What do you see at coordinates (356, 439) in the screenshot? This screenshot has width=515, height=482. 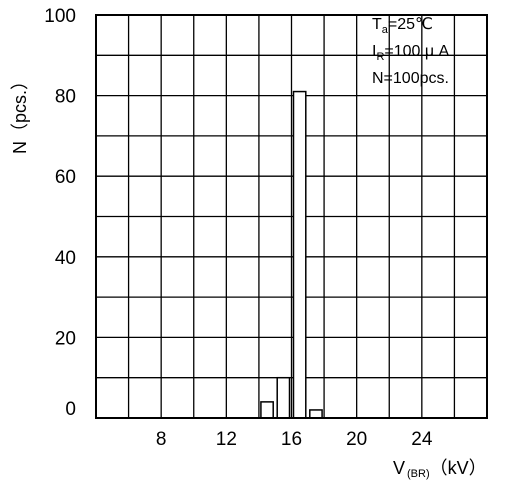 I see `x-tick-label: 20` at bounding box center [356, 439].